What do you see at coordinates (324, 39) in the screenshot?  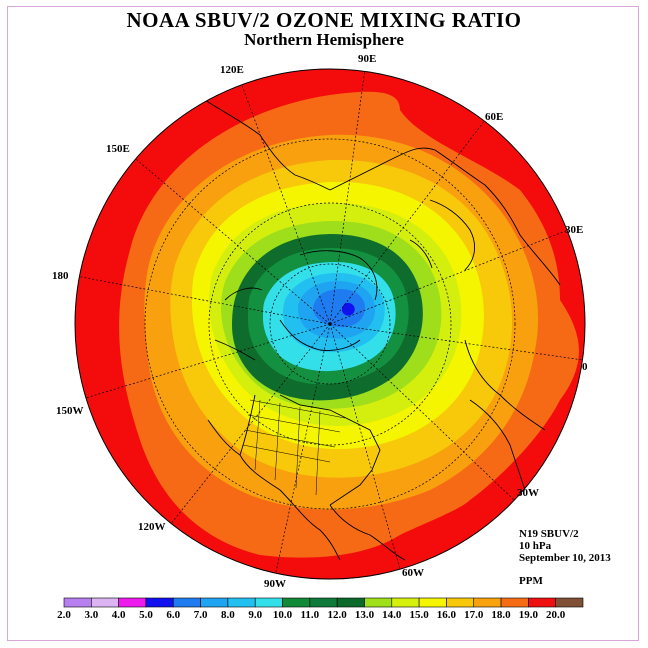 I see `chart-subtitle: Northern Hemisphere` at bounding box center [324, 39].